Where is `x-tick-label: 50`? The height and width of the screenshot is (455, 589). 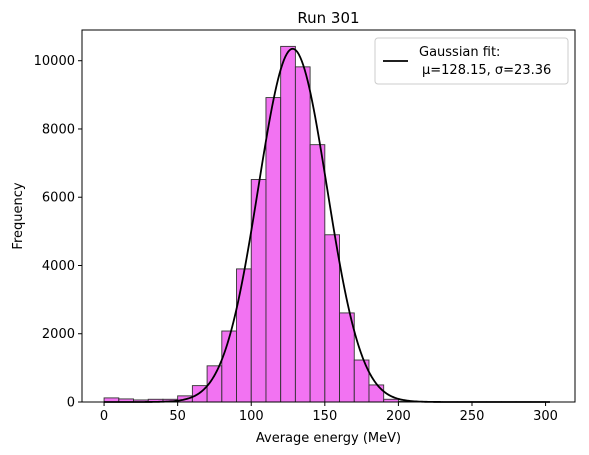
x-tick-label: 50 is located at coordinates (177, 416).